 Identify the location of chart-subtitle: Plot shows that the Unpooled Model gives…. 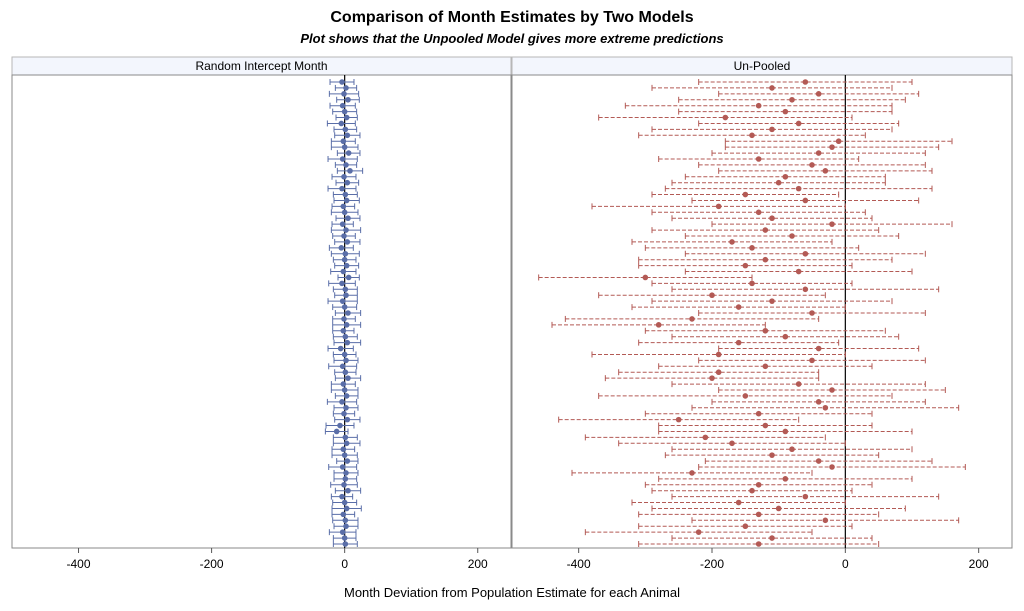
(512, 38).